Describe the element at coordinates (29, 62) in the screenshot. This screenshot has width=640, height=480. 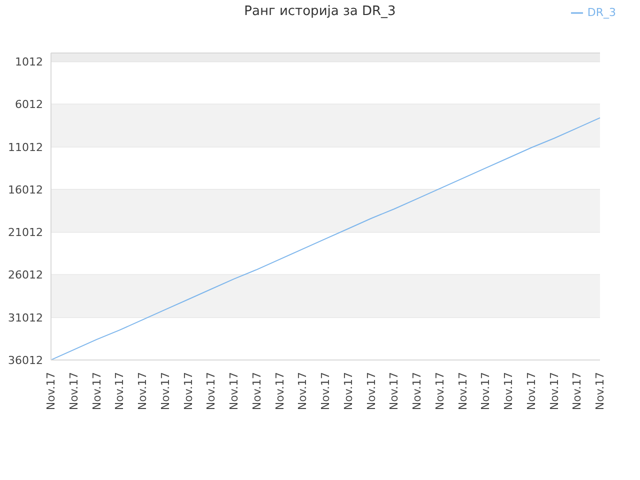
I see `y-tick-label: 1012` at that location.